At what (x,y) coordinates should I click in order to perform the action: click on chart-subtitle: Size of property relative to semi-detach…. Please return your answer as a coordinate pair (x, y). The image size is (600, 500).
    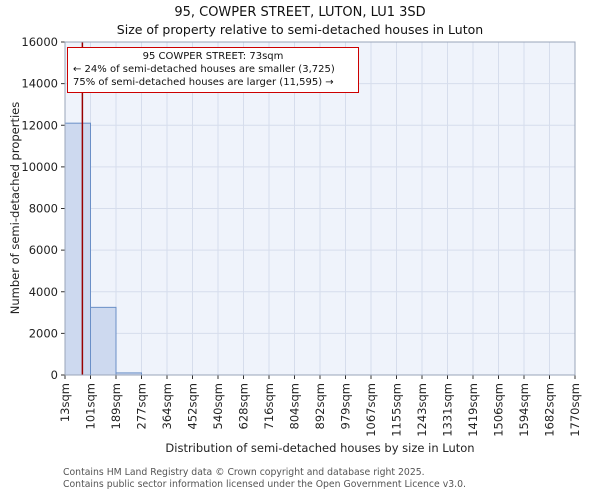
    Looking at the image, I should click on (300, 29).